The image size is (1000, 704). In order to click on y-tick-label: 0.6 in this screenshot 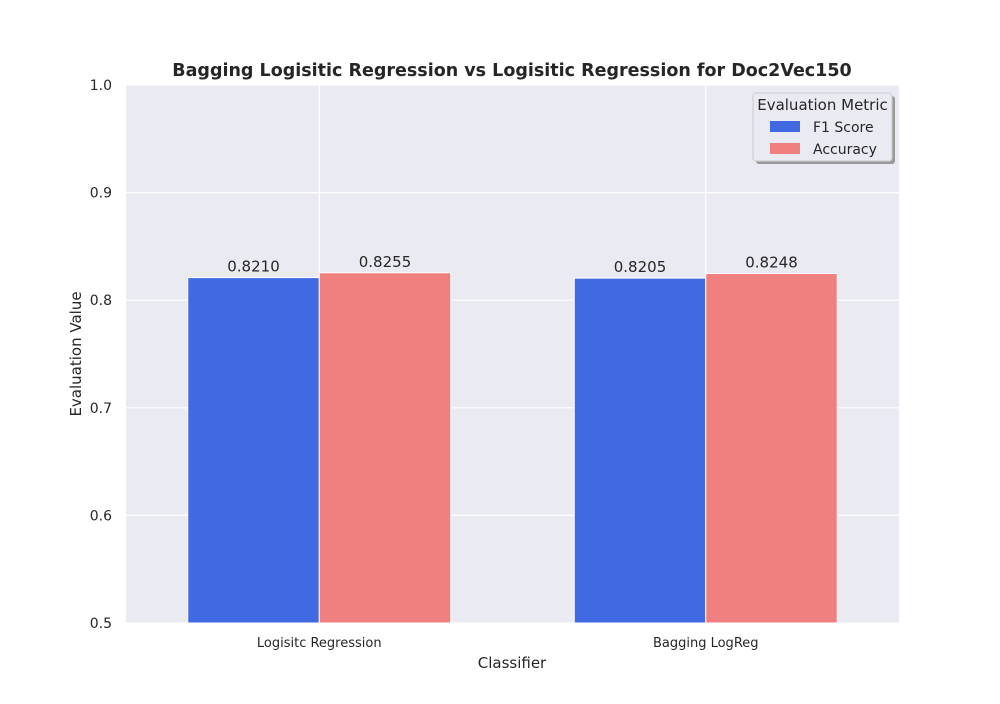, I will do `click(101, 516)`.